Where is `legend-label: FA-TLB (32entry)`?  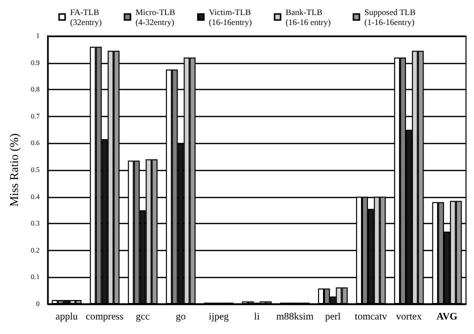 legend-label: FA-TLB (32entry) is located at coordinates (86, 17).